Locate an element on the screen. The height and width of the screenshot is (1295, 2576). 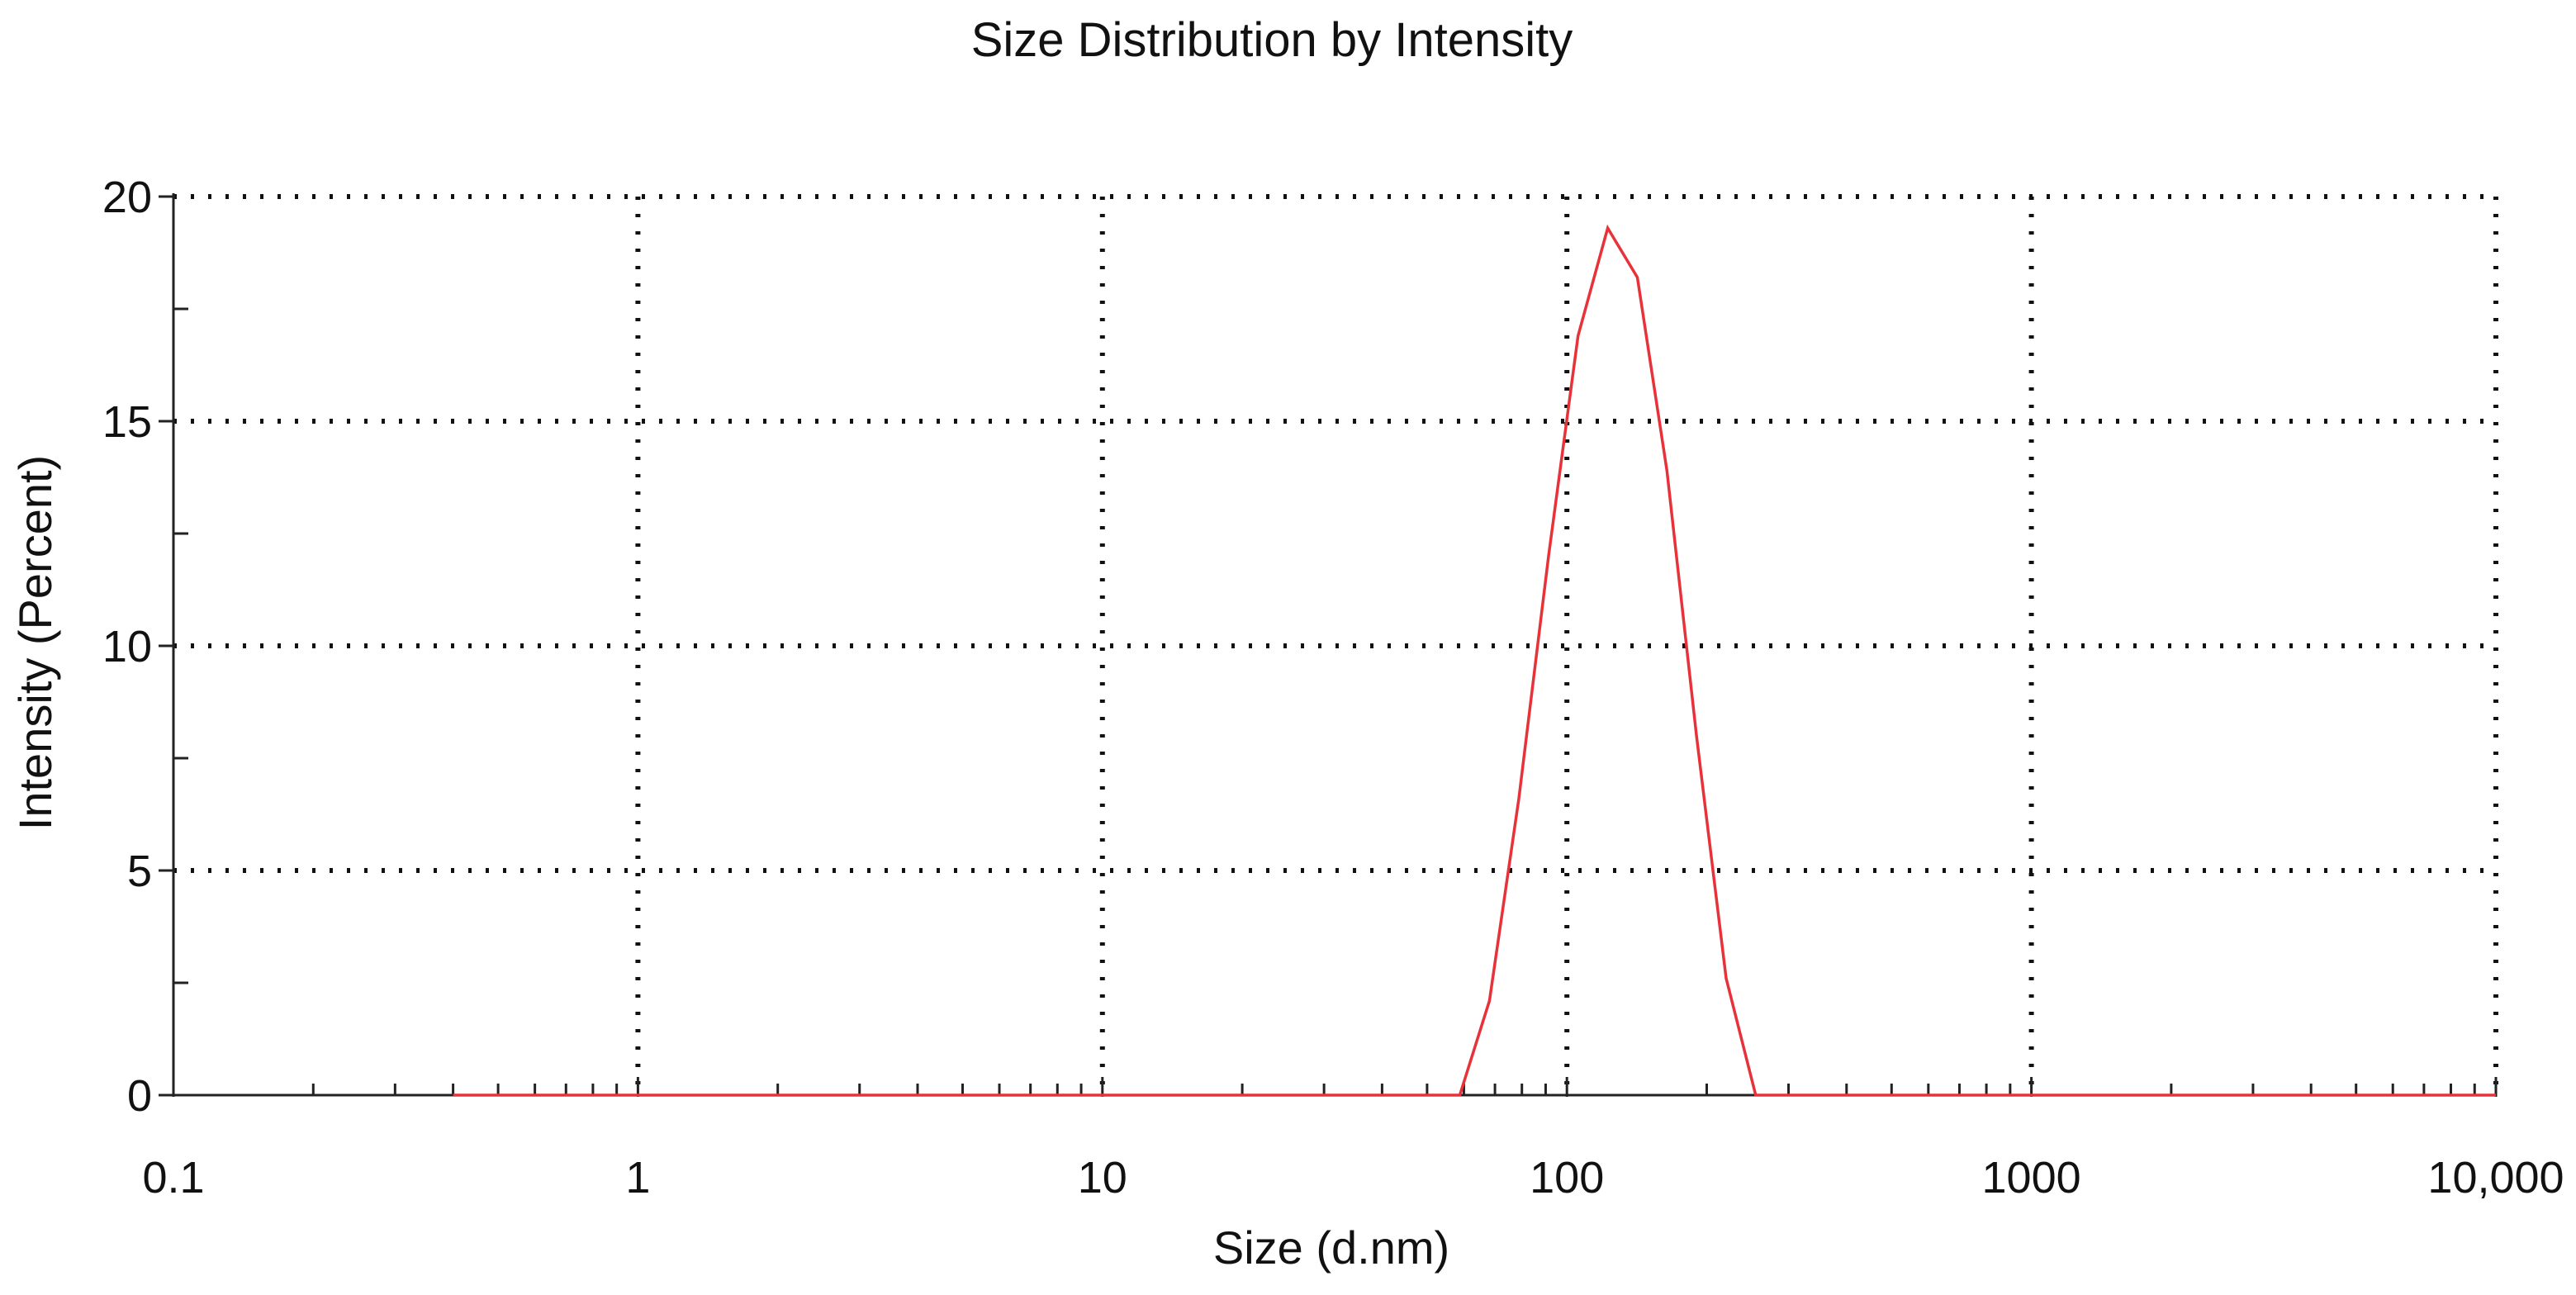
x-tick-label: 1 is located at coordinates (637, 1177).